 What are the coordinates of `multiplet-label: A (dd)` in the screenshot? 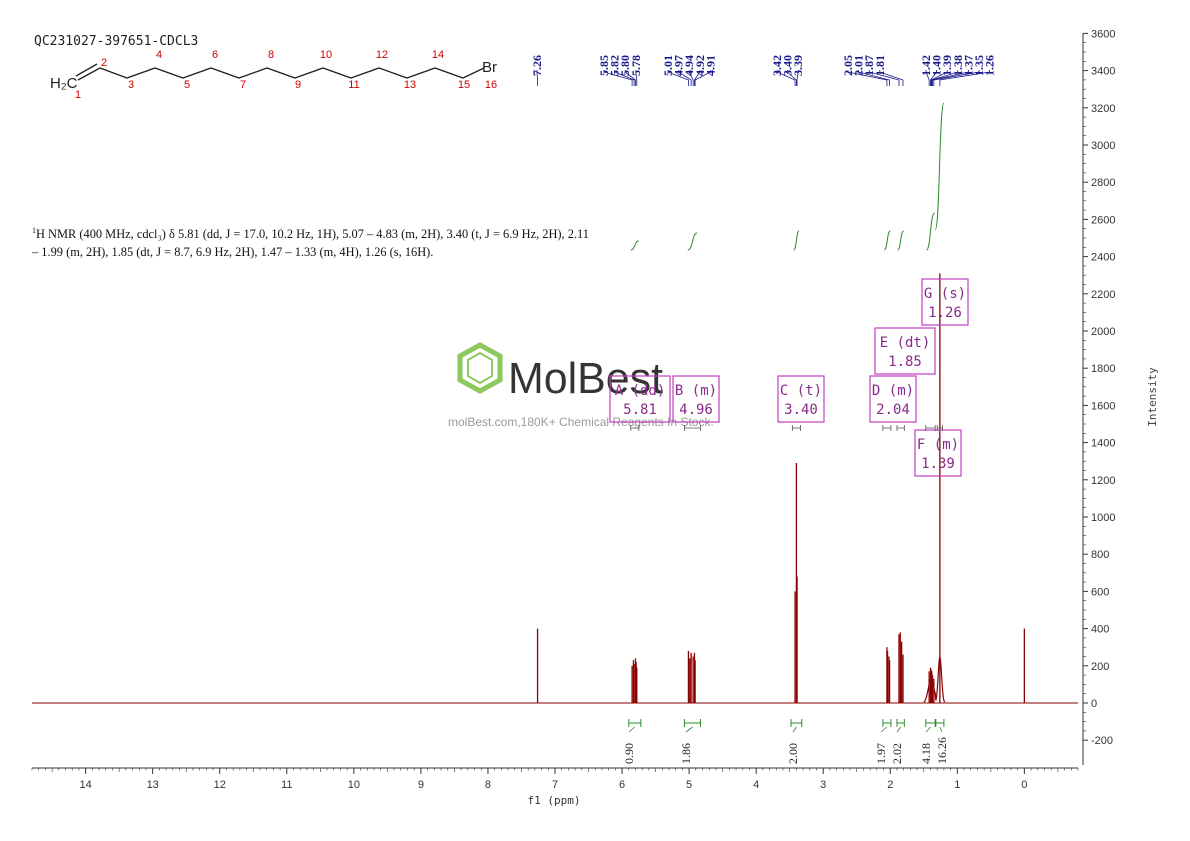 It's located at (640, 391).